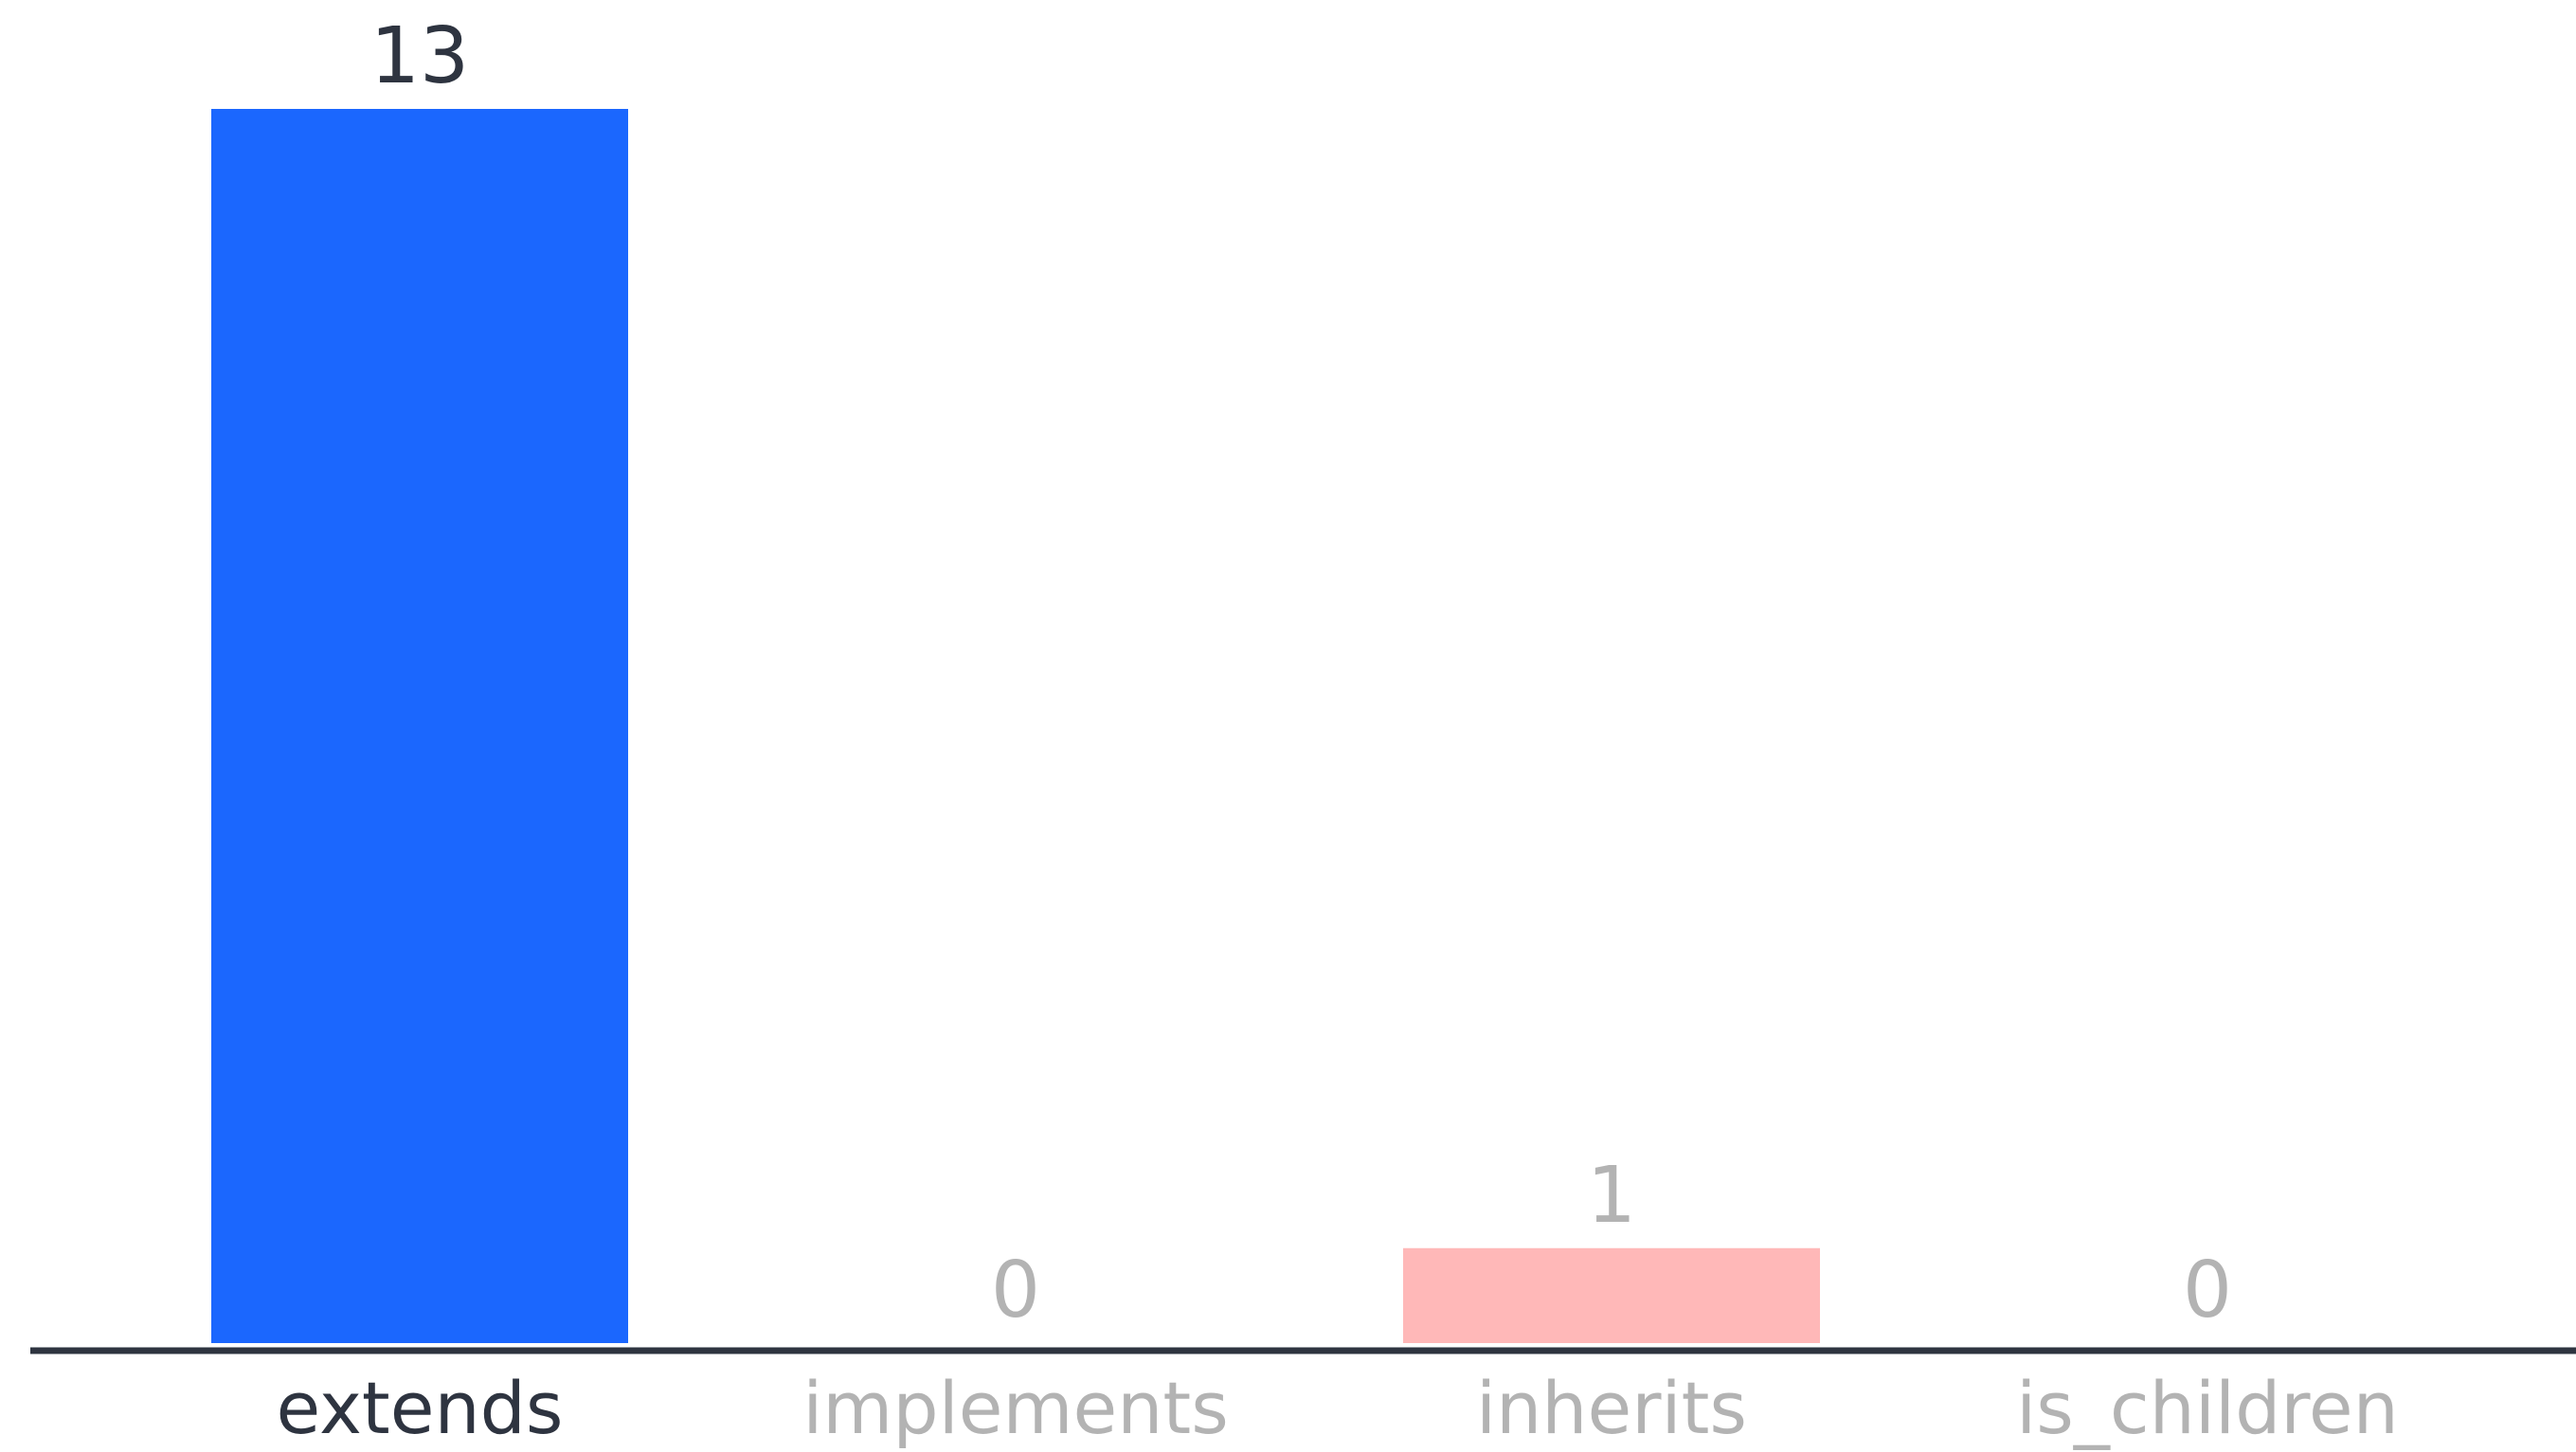 The height and width of the screenshot is (1452, 2576). Describe the element at coordinates (1338, 1408) in the screenshot. I see `x-tick-labels-group: extends implements inherits is_children` at that location.